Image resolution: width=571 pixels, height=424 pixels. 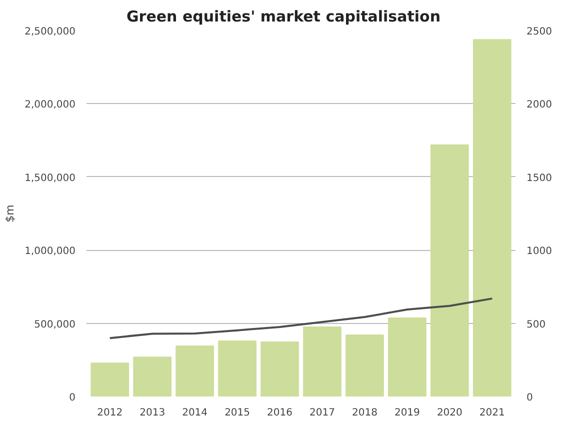 I want to click on y-axis-title: $m, so click(x=10, y=213).